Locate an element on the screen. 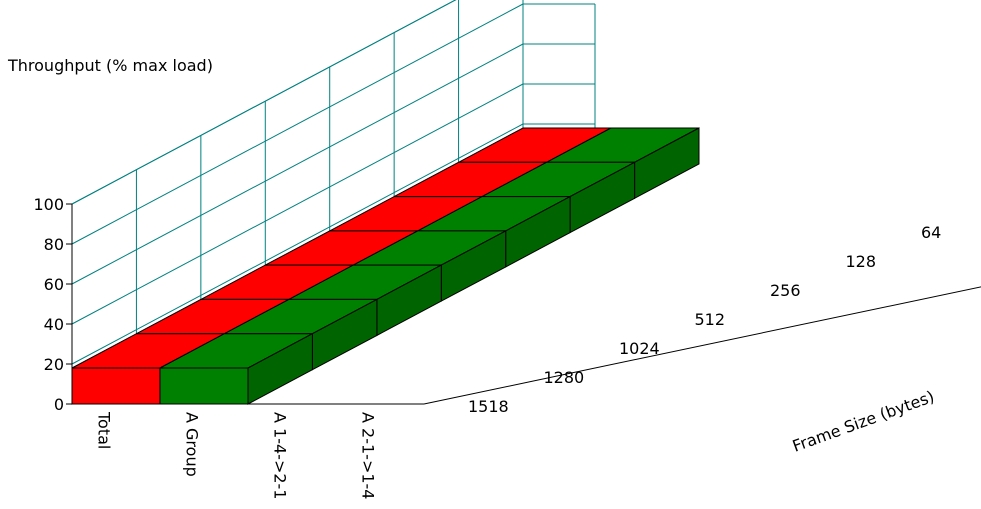  y-tick-label: 100 is located at coordinates (48, 204).